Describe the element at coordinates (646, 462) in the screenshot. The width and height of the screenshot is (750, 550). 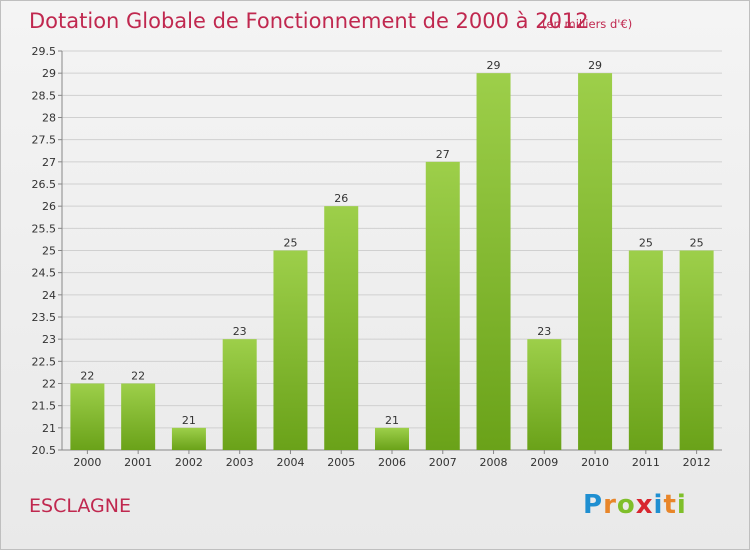
I see `x-tick-label: 2011` at that location.